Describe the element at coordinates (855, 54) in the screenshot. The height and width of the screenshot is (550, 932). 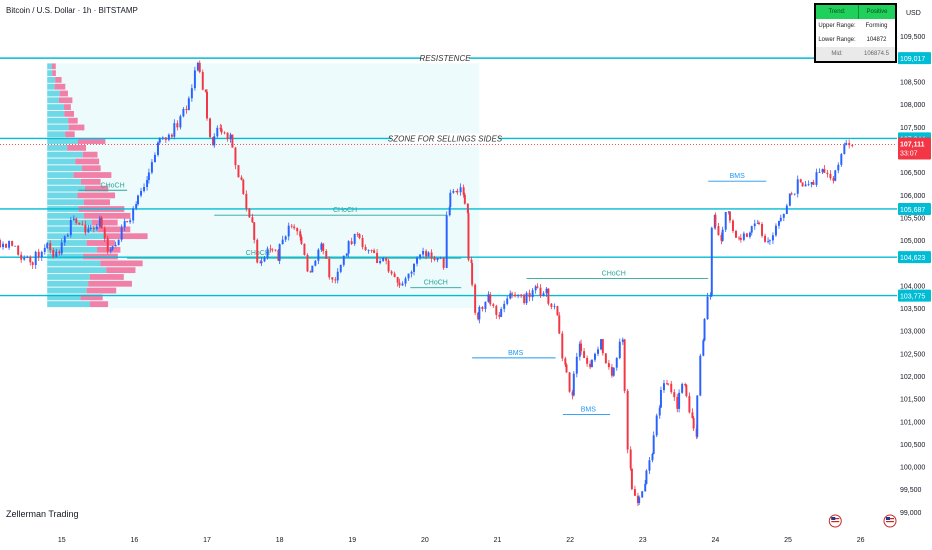
I see `info-row-mid: Mid: 106874.5` at that location.